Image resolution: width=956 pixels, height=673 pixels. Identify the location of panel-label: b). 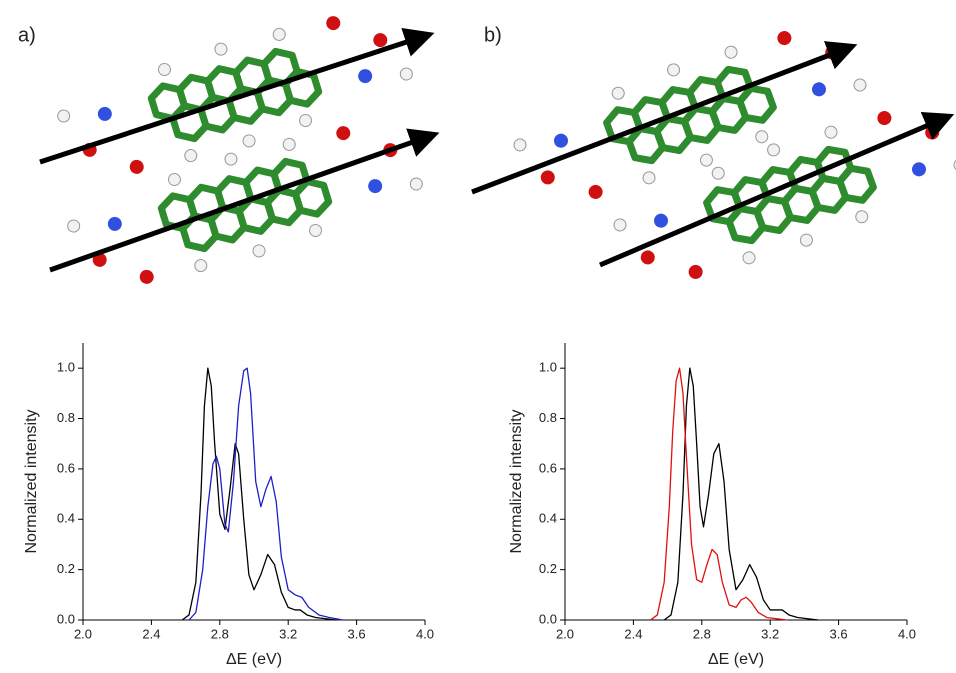
(493, 35).